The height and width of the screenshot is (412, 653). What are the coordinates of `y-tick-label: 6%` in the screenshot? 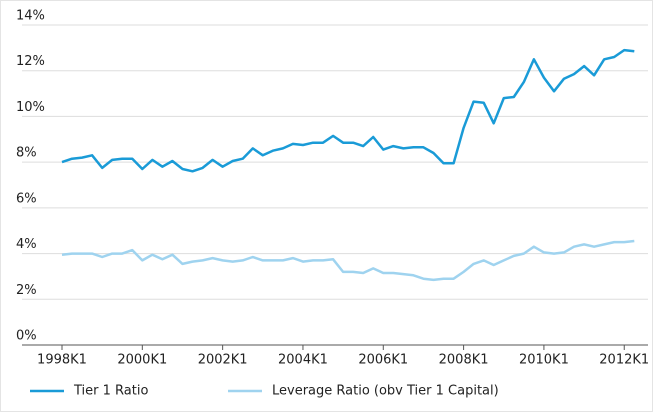 It's located at (26, 198).